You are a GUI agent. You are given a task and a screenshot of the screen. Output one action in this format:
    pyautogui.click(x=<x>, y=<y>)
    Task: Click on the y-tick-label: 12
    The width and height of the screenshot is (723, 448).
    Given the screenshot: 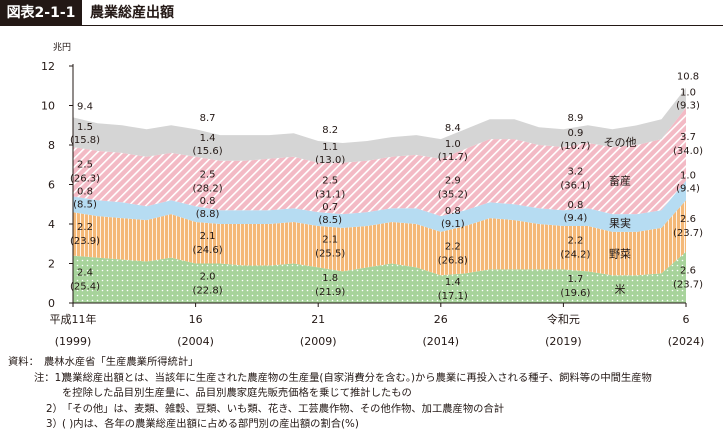 What is the action you would take?
    pyautogui.click(x=48, y=66)
    